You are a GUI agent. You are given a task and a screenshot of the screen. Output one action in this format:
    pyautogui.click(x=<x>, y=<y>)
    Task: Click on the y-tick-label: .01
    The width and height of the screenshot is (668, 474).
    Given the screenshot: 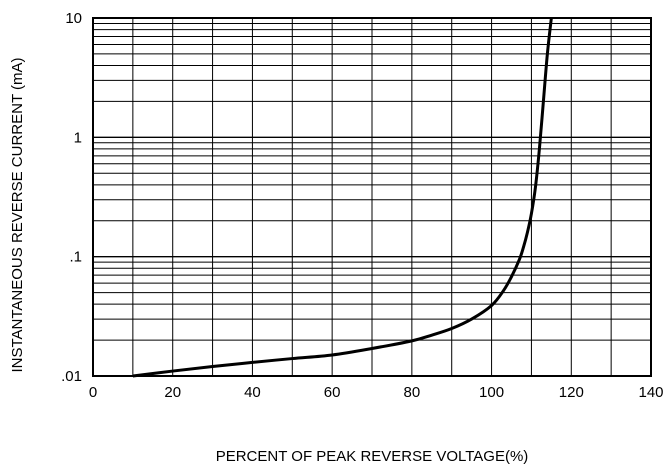 What is the action you would take?
    pyautogui.click(x=71, y=376)
    